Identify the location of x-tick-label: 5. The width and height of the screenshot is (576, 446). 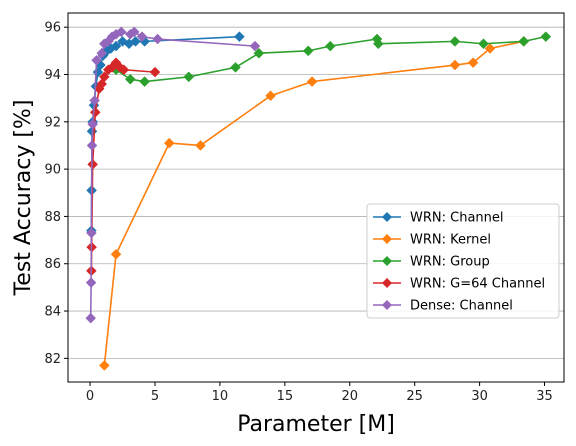
(155, 396).